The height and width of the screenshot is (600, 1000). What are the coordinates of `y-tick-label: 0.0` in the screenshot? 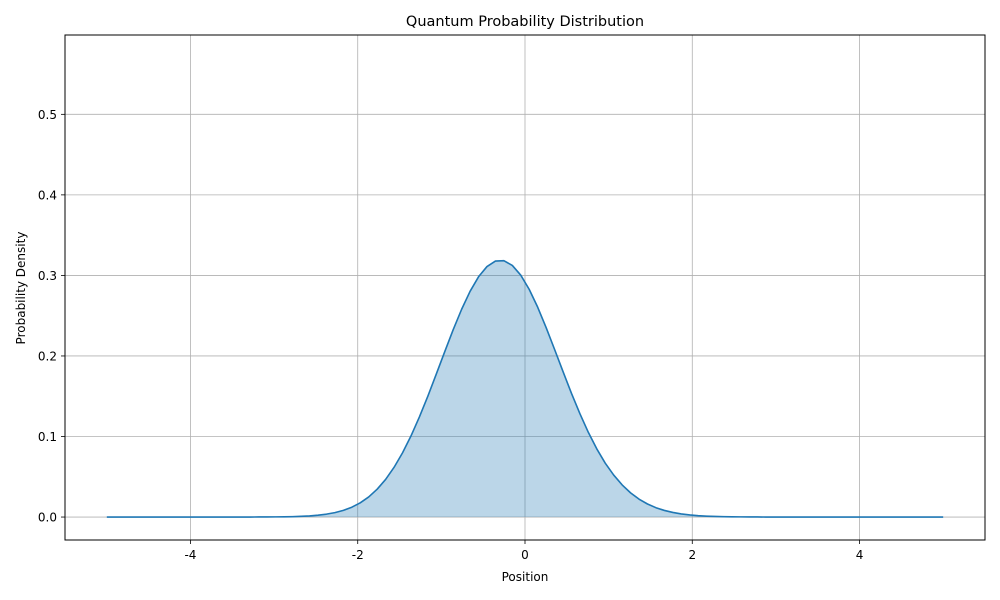 It's located at (47, 518).